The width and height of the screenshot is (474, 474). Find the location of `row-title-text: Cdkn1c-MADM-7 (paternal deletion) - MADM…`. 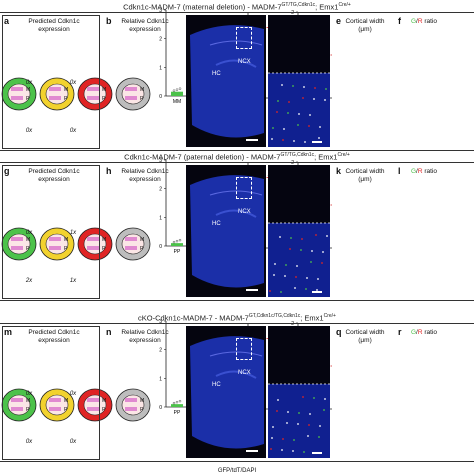

row-title-text: Cdkn1c-MADM-7 (paternal deletion) - MADM… is located at coordinates (202, 157).